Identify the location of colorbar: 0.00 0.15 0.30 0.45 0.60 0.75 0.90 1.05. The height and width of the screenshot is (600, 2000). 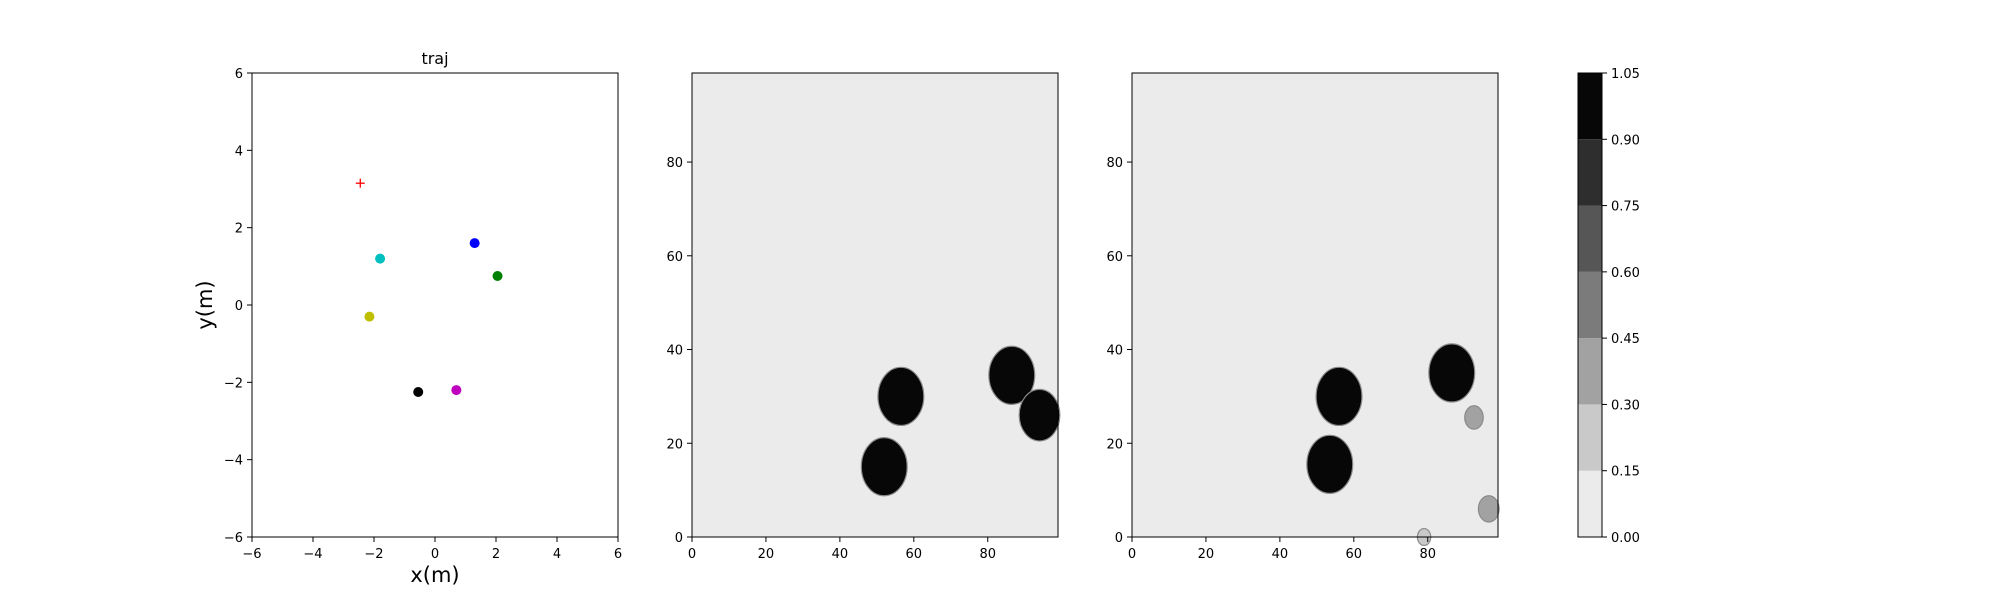
(1608, 306).